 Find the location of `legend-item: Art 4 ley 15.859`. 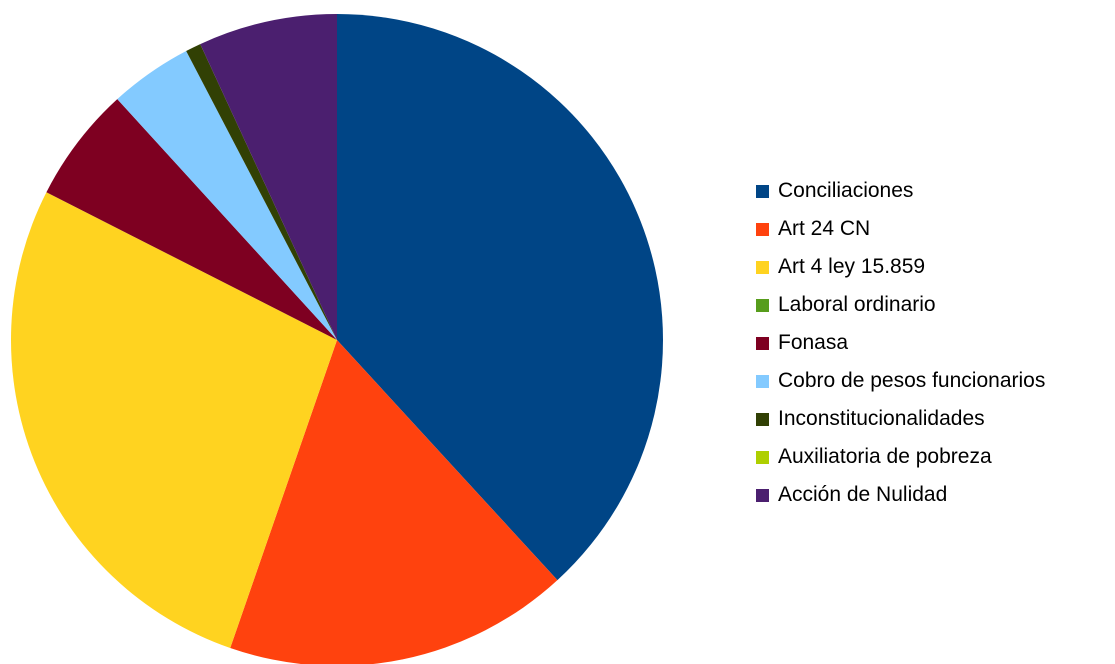

legend-item: Art 4 ley 15.859 is located at coordinates (900, 267).